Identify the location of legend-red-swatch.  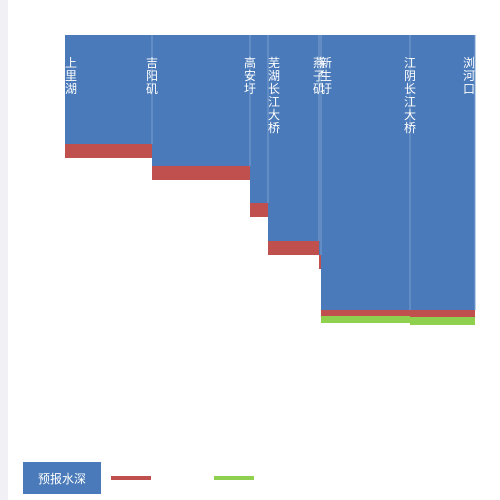
(131, 478).